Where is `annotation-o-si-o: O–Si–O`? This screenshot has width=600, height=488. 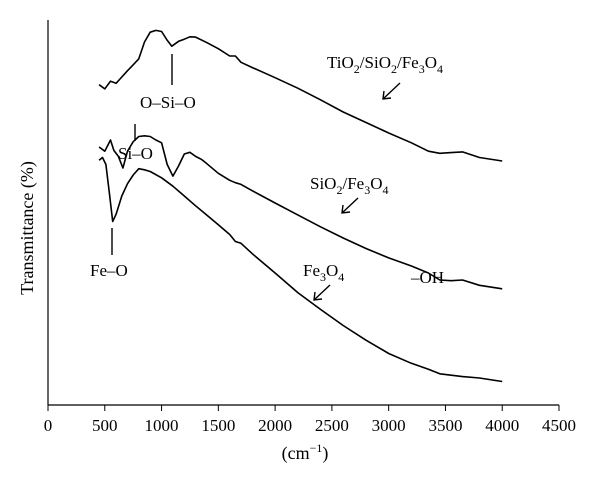 annotation-o-si-o: O–Si–O is located at coordinates (168, 83).